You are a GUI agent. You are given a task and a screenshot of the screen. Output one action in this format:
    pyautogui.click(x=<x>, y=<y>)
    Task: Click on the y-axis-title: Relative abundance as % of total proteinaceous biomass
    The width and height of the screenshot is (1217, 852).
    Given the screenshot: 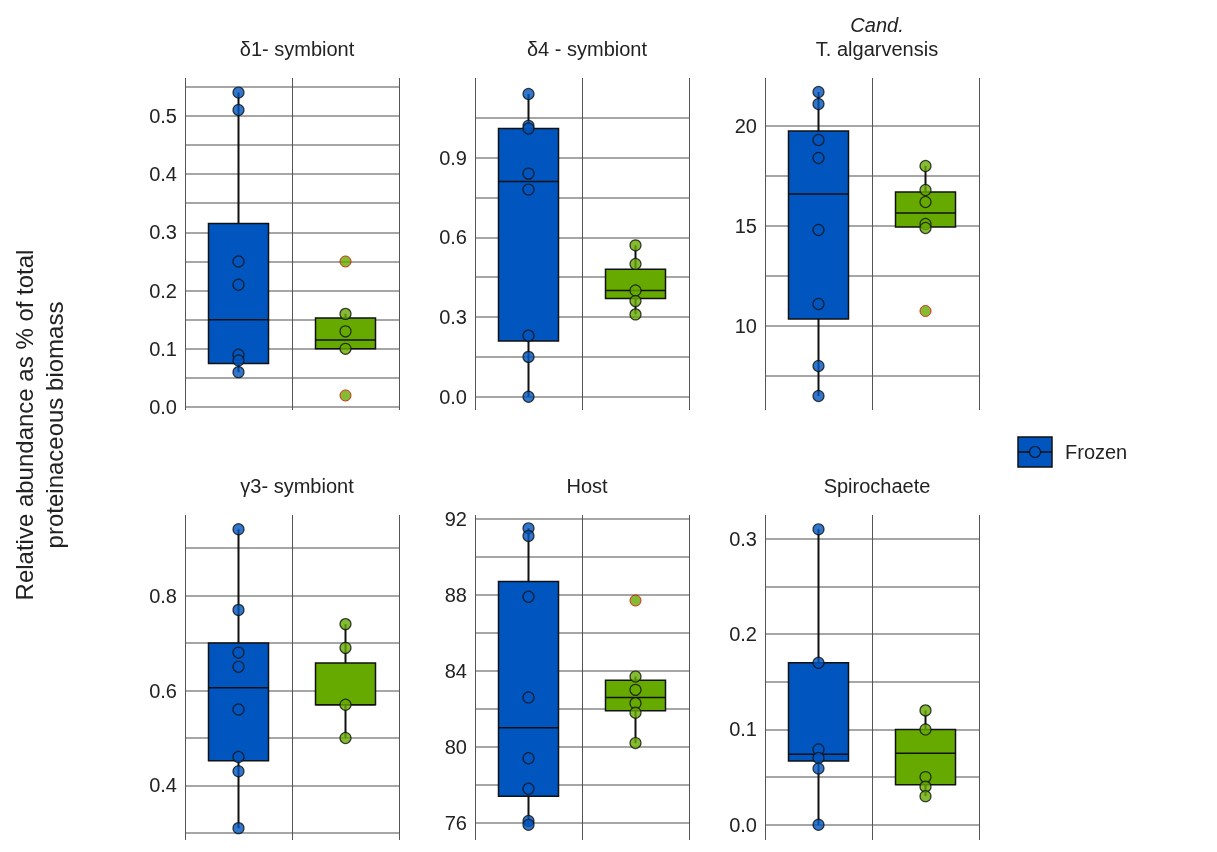 What is the action you would take?
    pyautogui.click(x=39, y=425)
    